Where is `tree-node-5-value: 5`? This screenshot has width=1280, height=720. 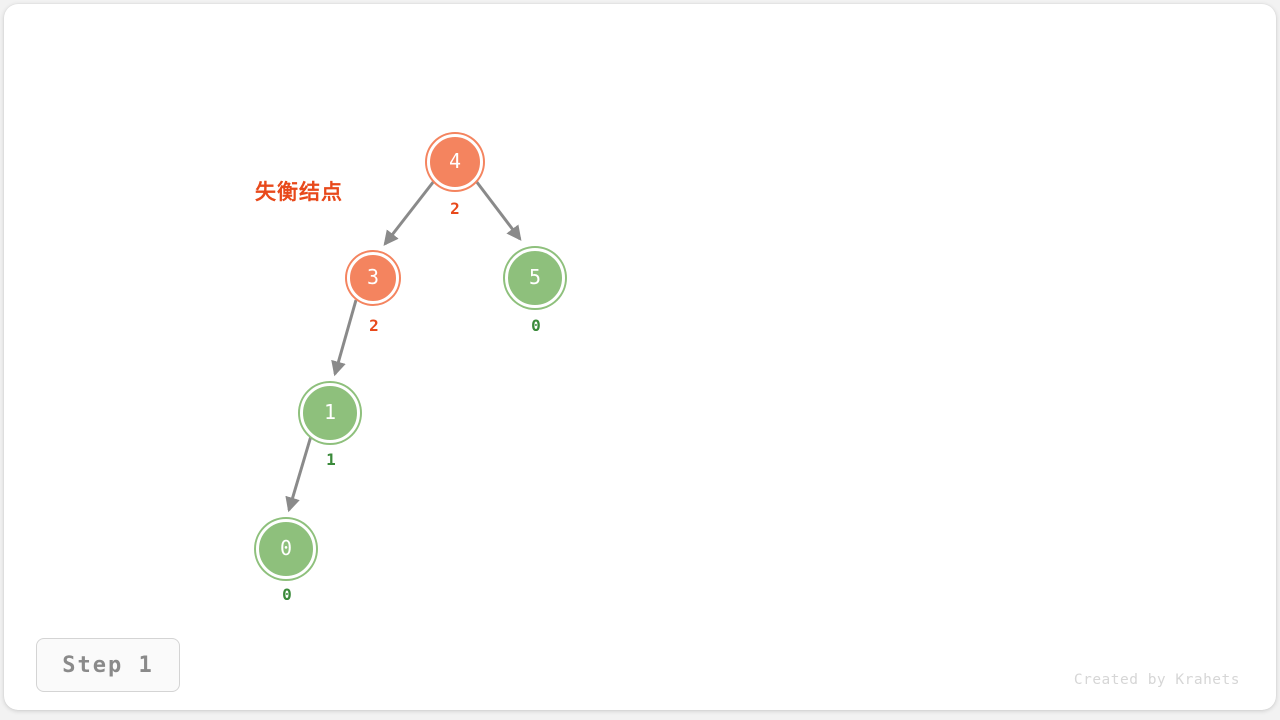
tree-node-5-value: 5 is located at coordinates (535, 277).